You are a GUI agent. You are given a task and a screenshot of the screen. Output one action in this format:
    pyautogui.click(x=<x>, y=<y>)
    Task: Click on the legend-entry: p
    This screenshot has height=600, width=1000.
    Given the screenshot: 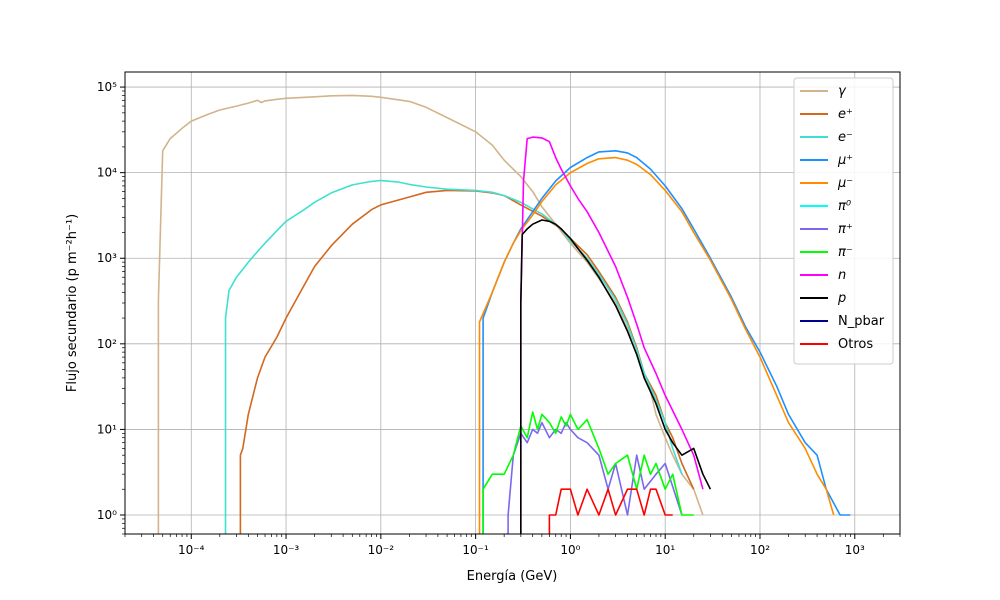 What is the action you would take?
    pyautogui.click(x=841, y=298)
    